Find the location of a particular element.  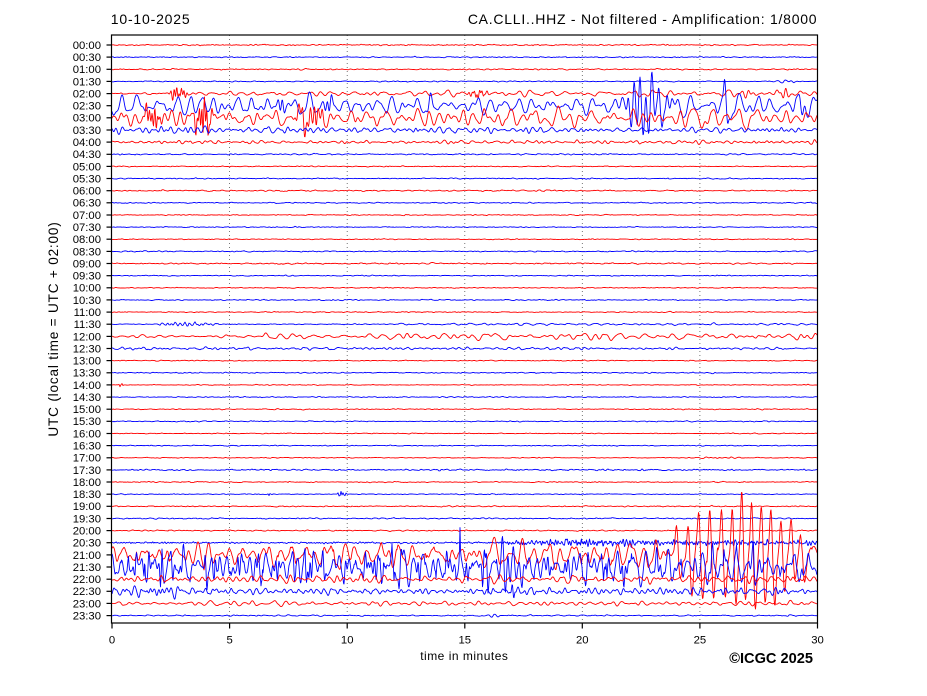

svg-text: 13:00 is located at coordinates (87, 362).